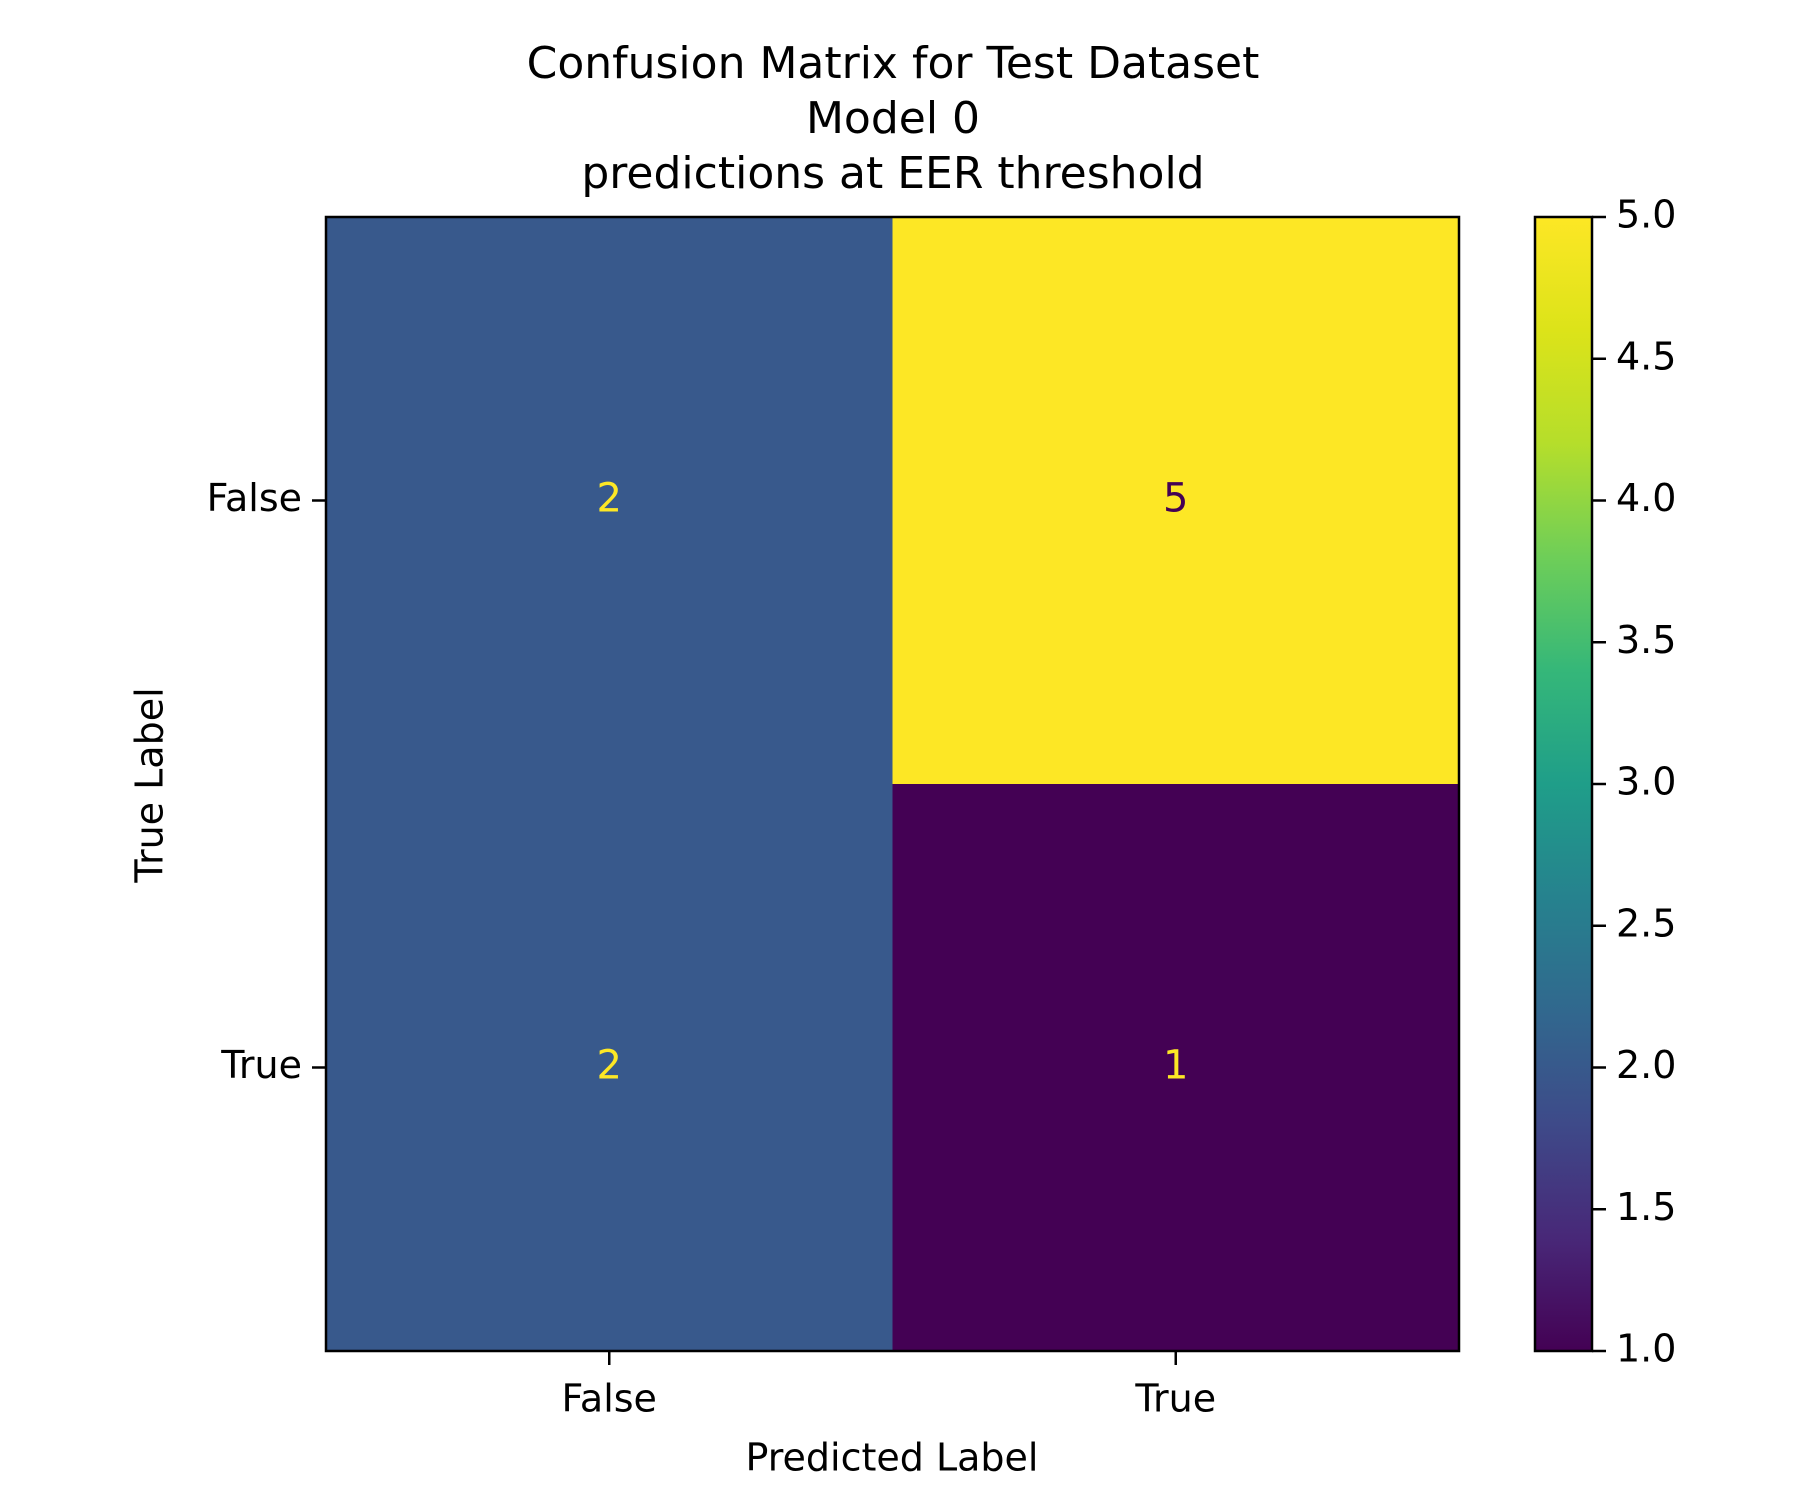 The width and height of the screenshot is (1800, 1504). Describe the element at coordinates (1646, 782) in the screenshot. I see `colorbar-tick-label: 3.0` at that location.